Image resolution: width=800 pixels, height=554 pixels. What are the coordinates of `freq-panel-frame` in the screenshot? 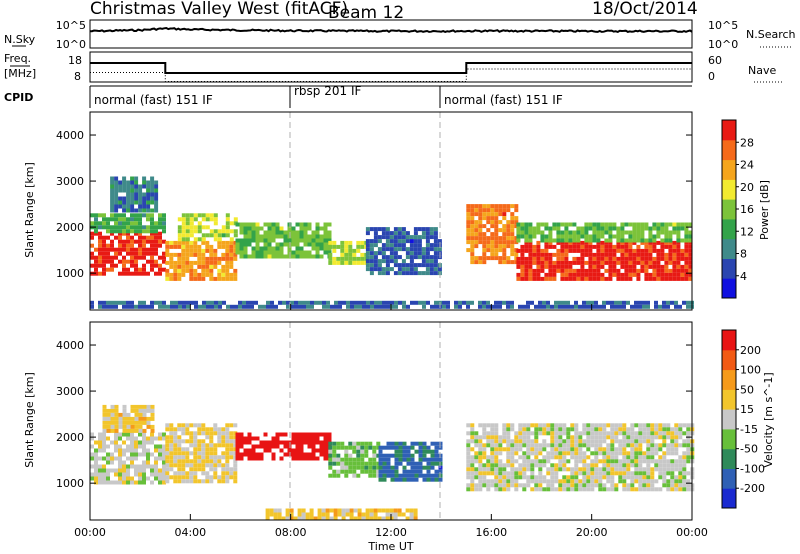 It's located at (391, 67).